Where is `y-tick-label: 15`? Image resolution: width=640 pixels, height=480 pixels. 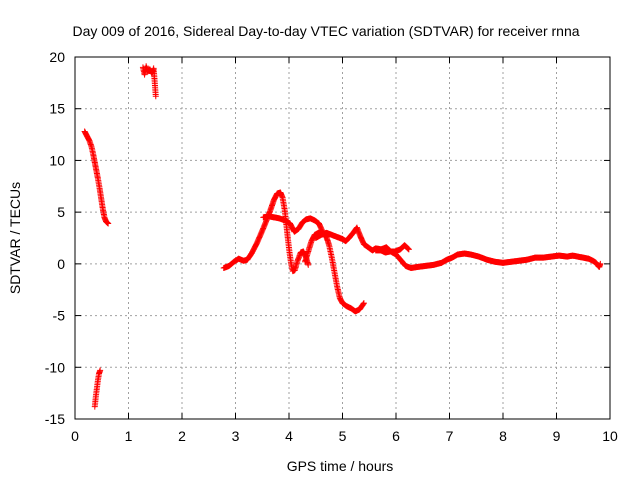
y-tick-label: 15 is located at coordinates (57, 109).